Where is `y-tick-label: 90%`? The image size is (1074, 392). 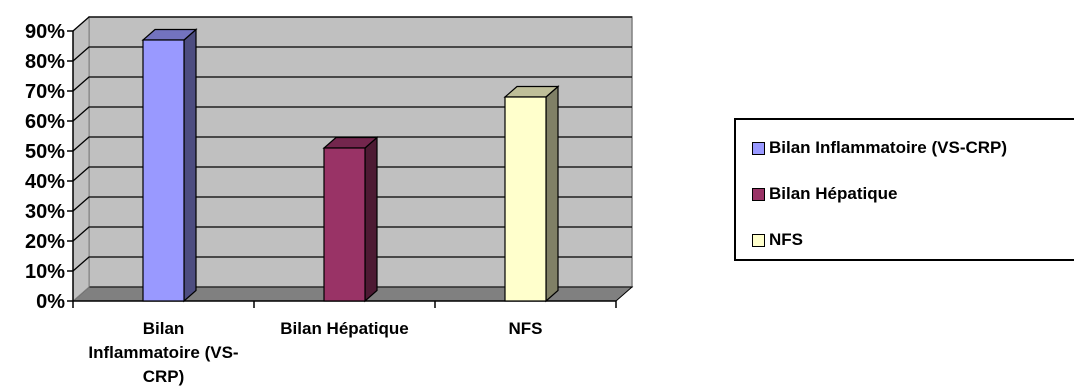 y-tick-label: 90% is located at coordinates (45, 32).